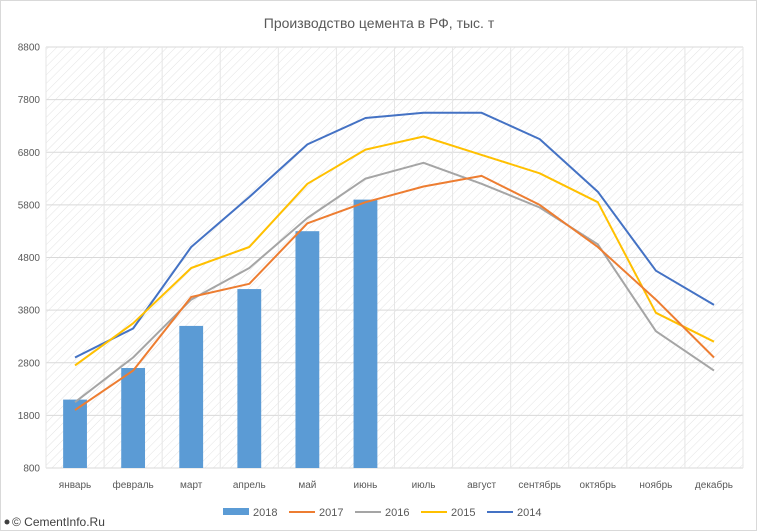 The image size is (757, 532). I want to click on y-tick-label: 4800, so click(29, 258).